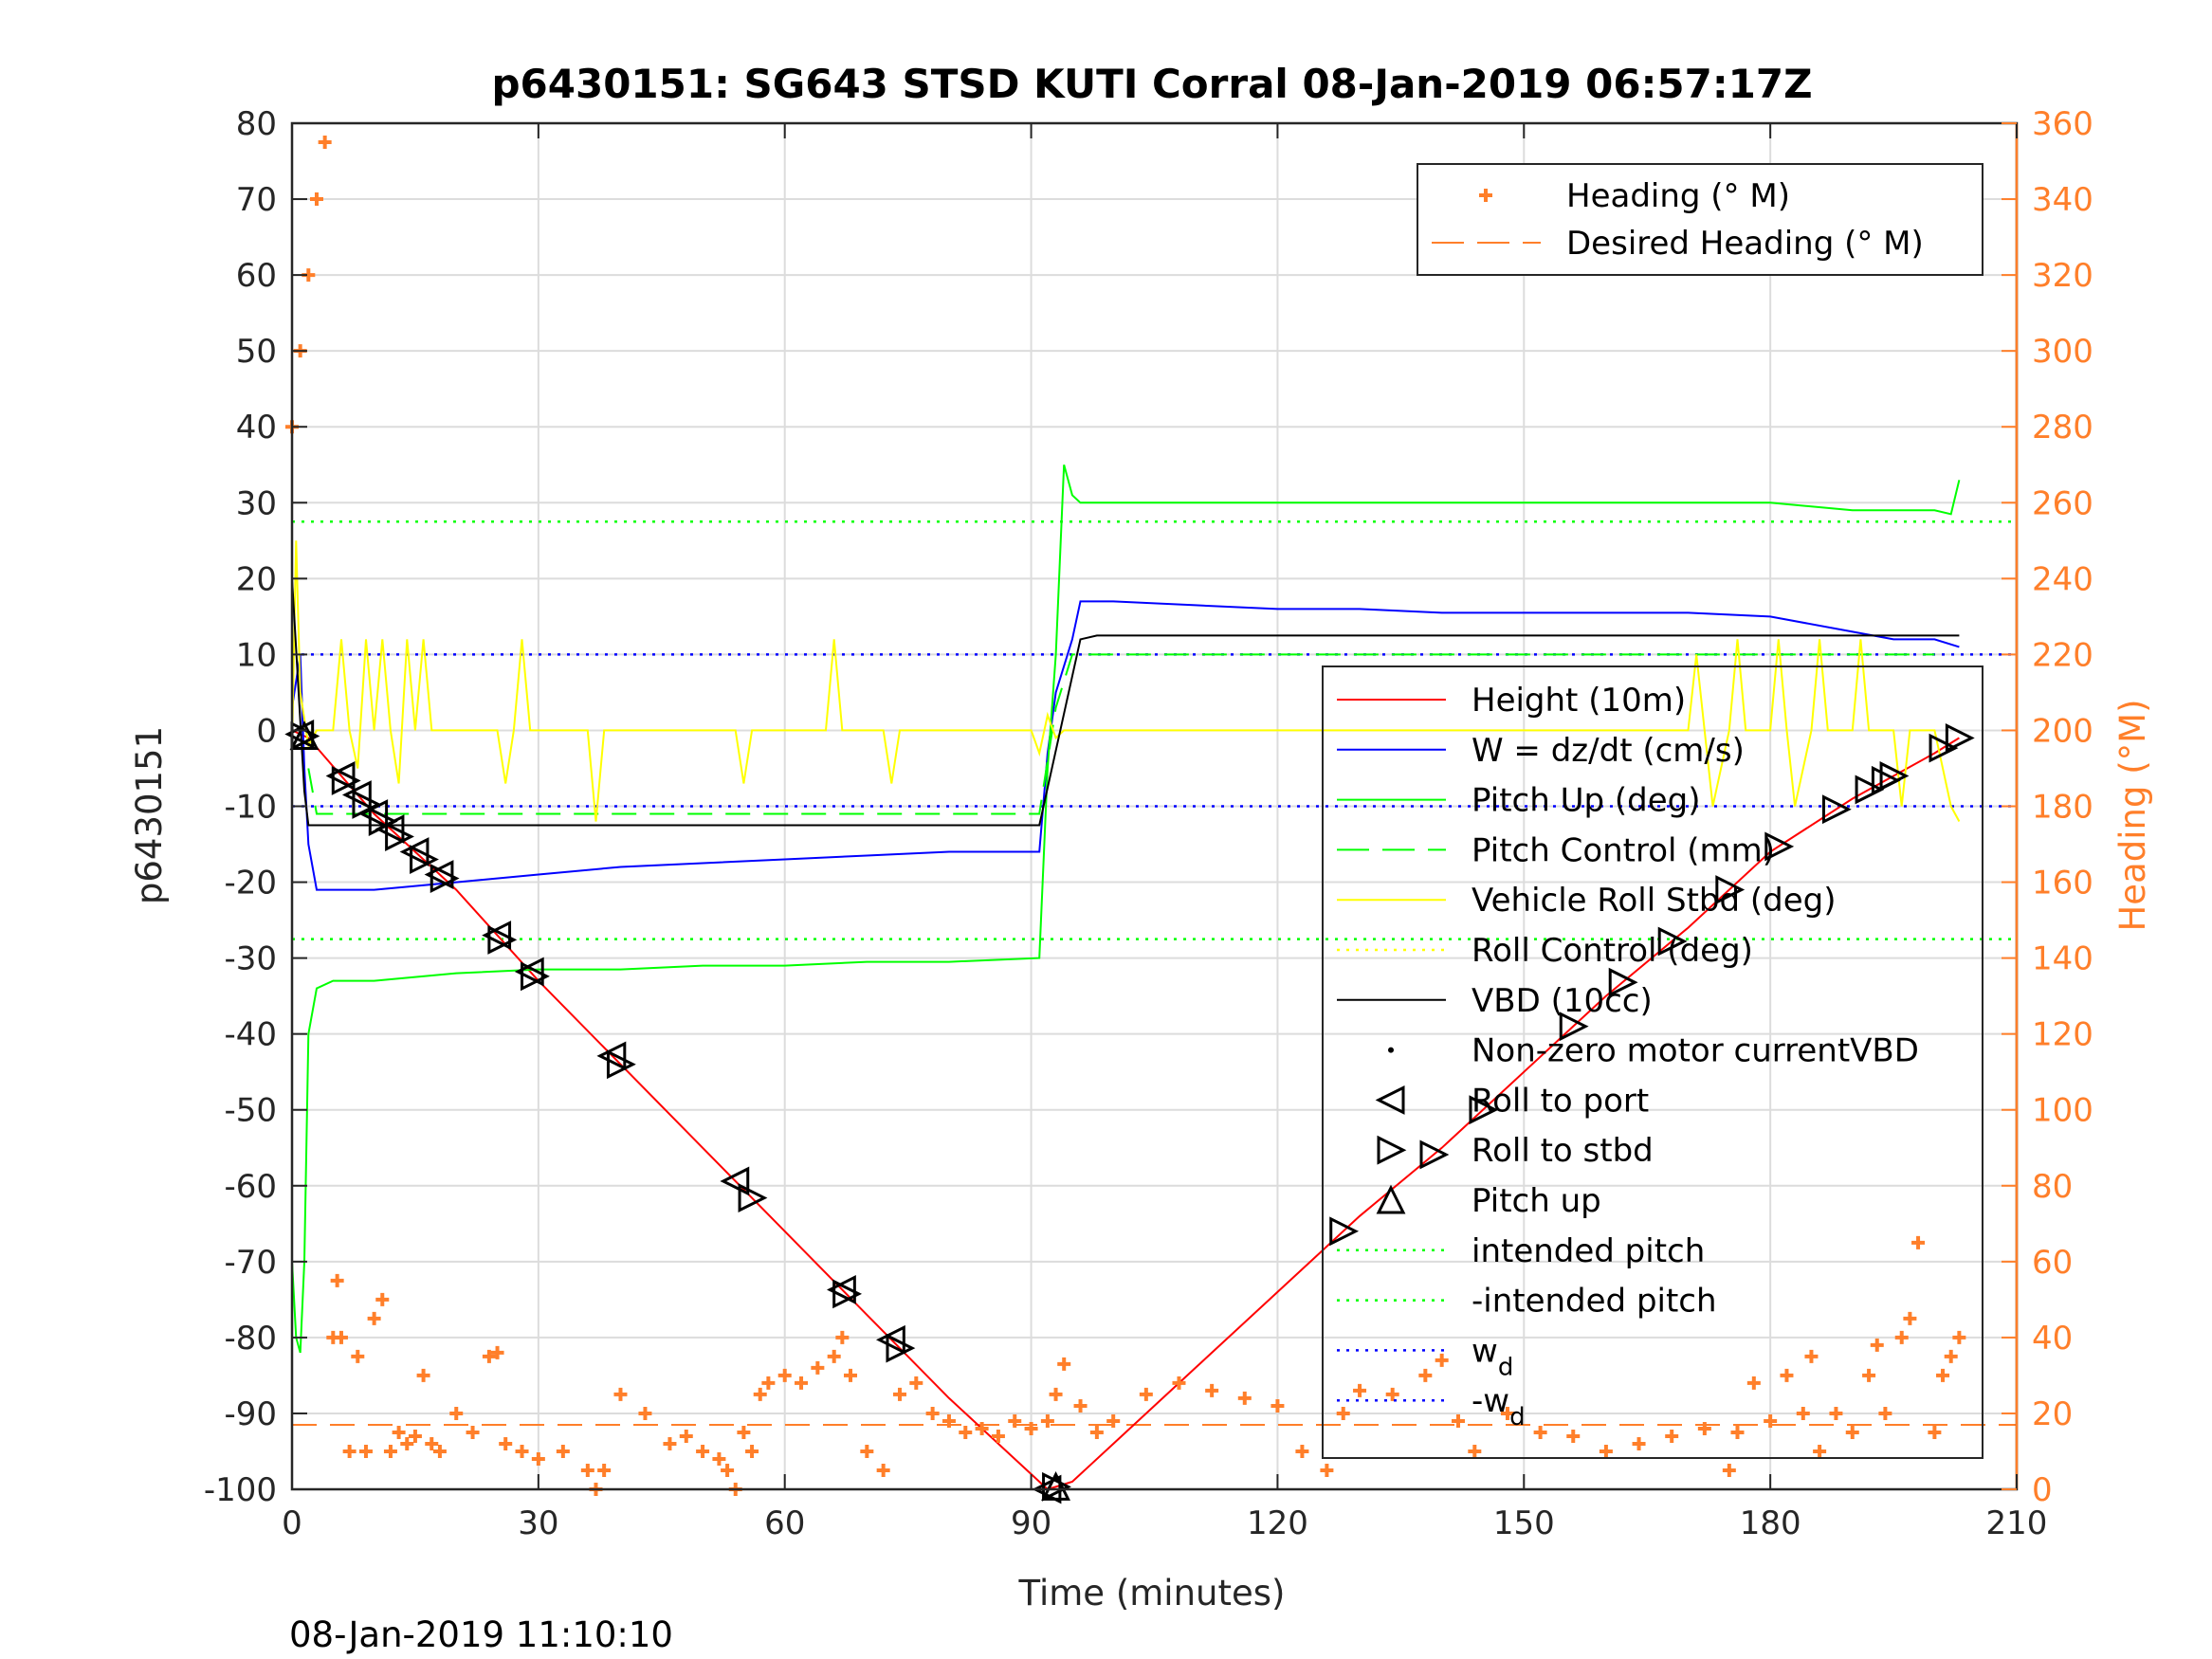 The width and height of the screenshot is (2212, 1659). I want to click on x-tick-label: 60, so click(784, 1523).